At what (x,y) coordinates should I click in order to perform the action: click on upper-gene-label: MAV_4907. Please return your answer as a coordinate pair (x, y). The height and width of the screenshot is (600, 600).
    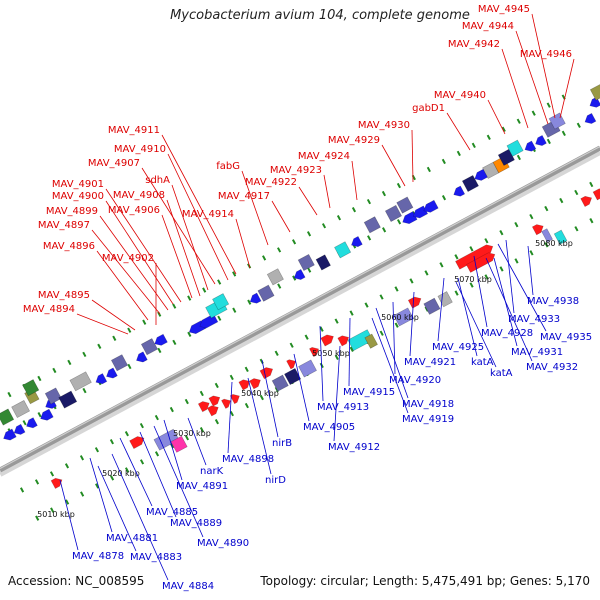
    Looking at the image, I should click on (114, 163).